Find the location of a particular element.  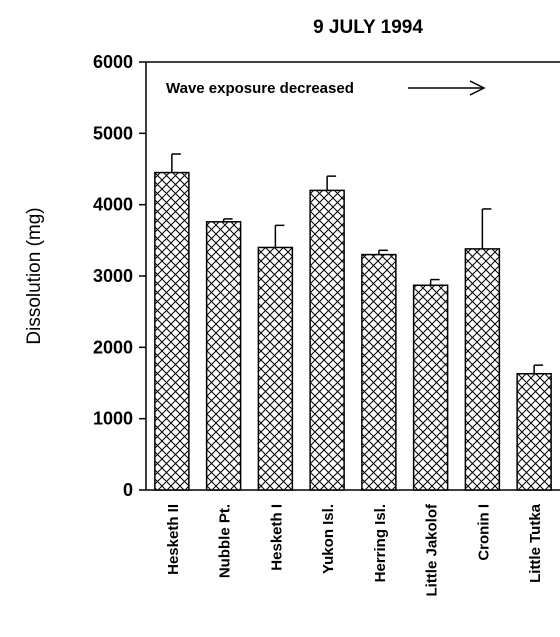

category-label: Little Jakolof is located at coordinates (432, 550).